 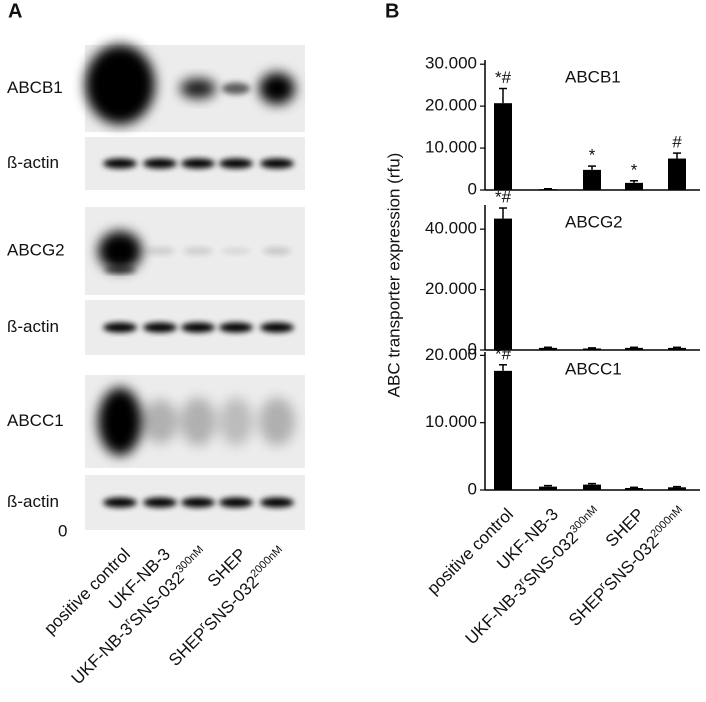 I want to click on annotation: #, so click(x=677, y=142).